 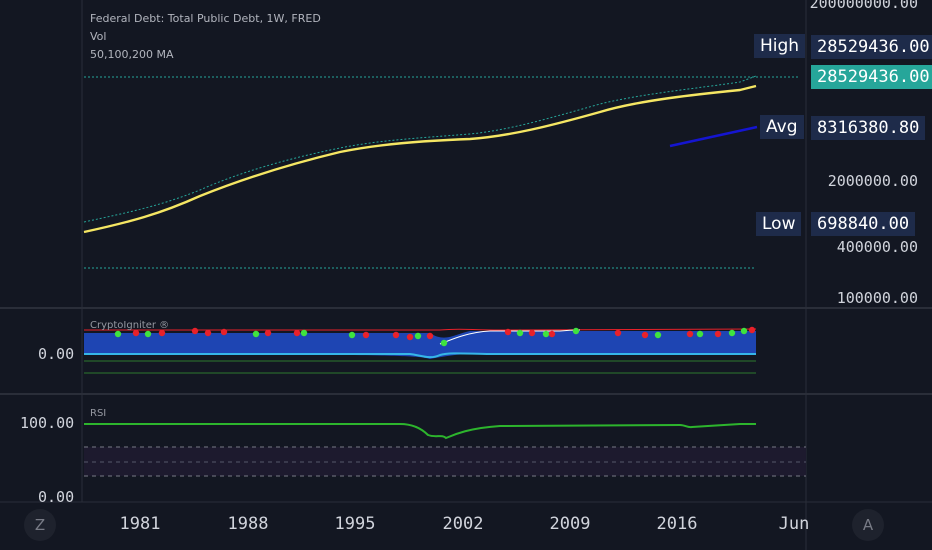 What do you see at coordinates (435, 336) in the screenshot?
I see `ci-signal-dots` at bounding box center [435, 336].